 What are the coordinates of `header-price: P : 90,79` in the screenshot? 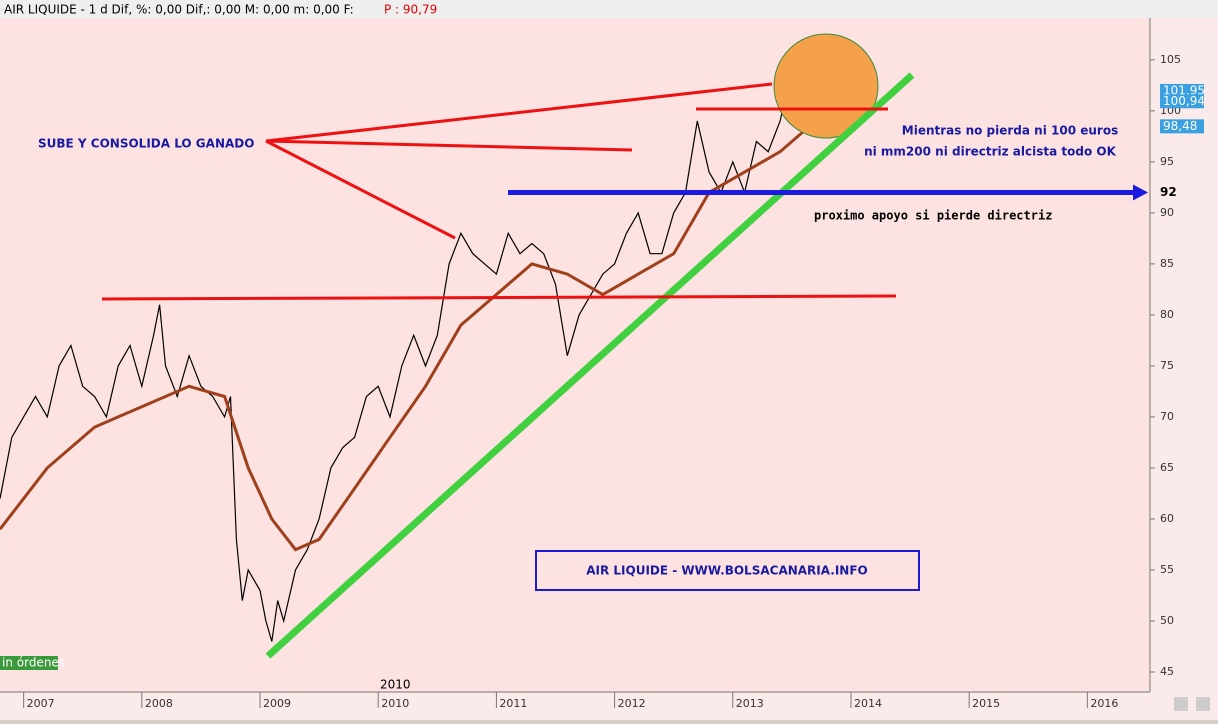 It's located at (410, 10).